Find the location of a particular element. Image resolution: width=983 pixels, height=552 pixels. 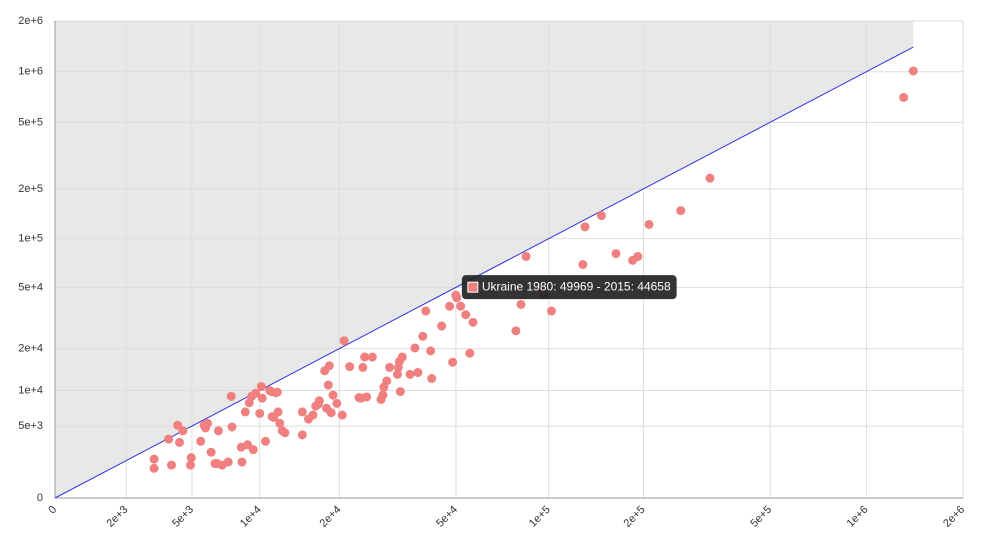

tooltip-swatch is located at coordinates (473, 287).